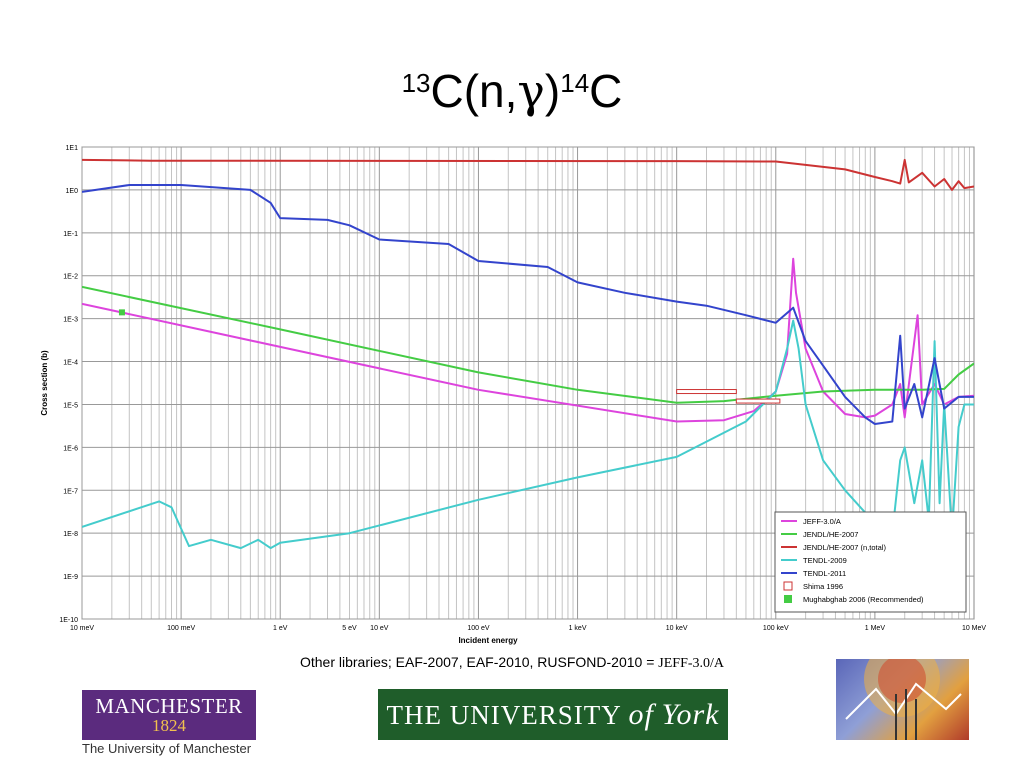 The height and width of the screenshot is (768, 1024). What do you see at coordinates (449, 356) in the screenshot?
I see `chart-markers` at bounding box center [449, 356].